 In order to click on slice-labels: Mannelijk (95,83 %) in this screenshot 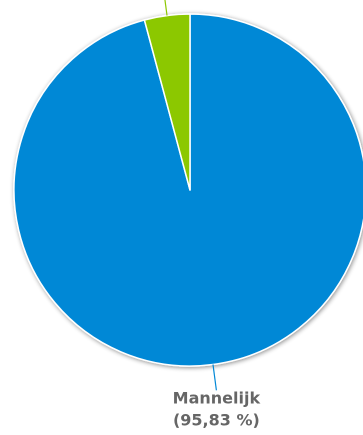, I will do `click(217, 408)`.